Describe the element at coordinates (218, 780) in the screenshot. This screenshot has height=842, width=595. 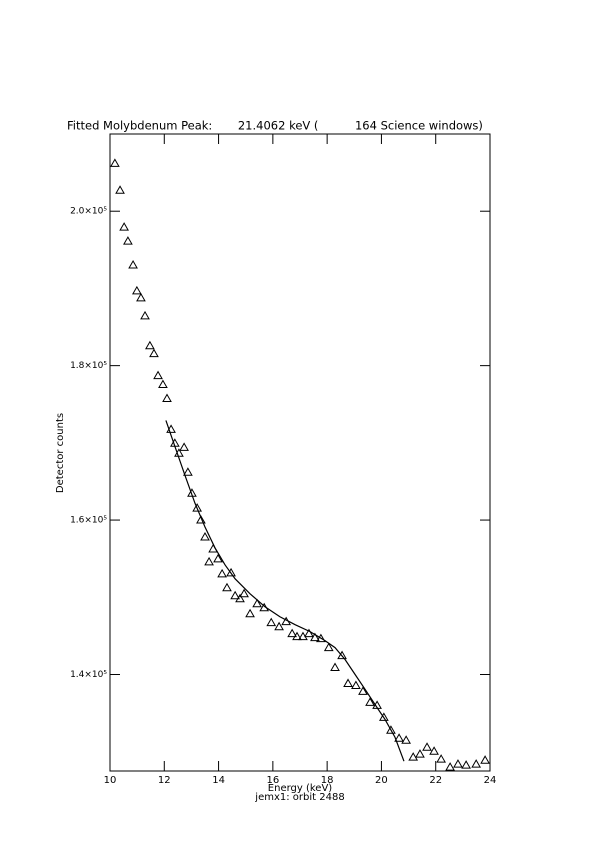
I see `x-tick-label: 14` at that location.